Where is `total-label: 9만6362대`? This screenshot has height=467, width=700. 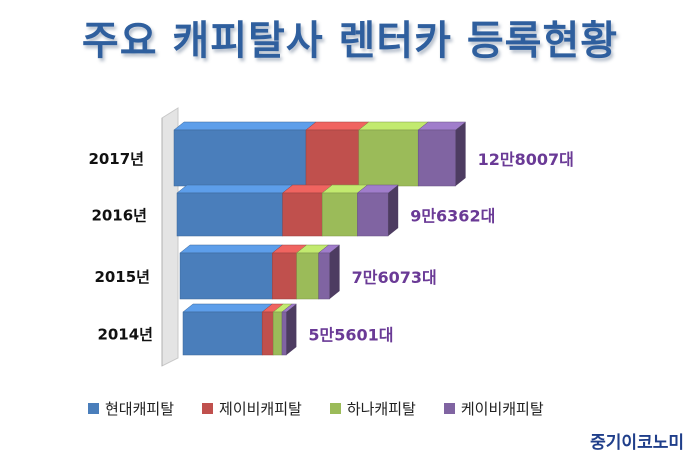 total-label: 9만6362대 is located at coordinates (452, 216).